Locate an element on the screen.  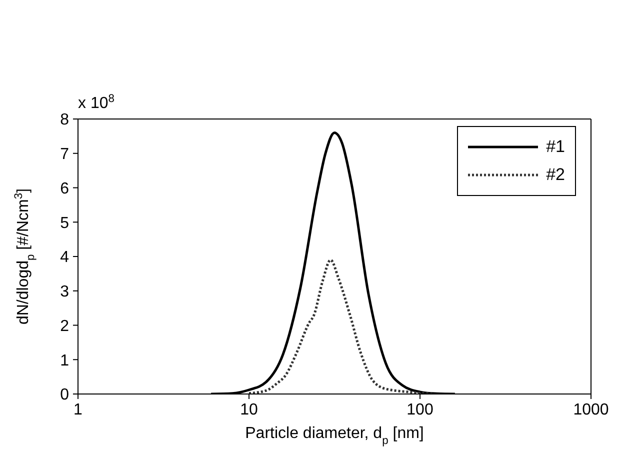
y-tick-label: 2 is located at coordinates (65, 326).